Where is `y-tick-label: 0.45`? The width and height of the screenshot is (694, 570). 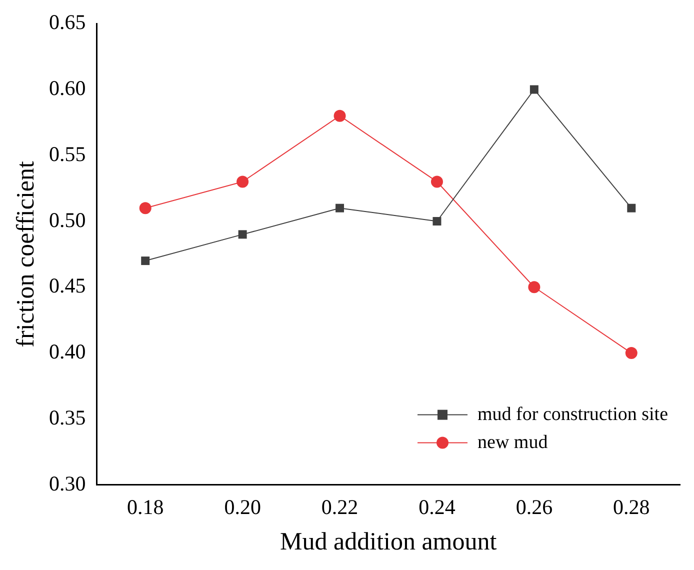
y-tick-label: 0.45 is located at coordinates (67, 286).